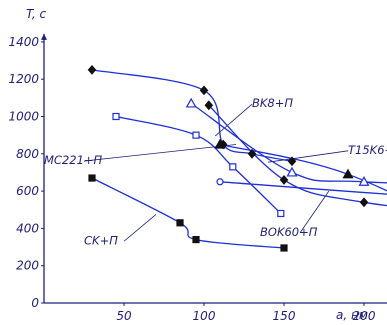  Describe the element at coordinates (101, 240) in the screenshot. I see `annotation-label: CK+П` at that location.